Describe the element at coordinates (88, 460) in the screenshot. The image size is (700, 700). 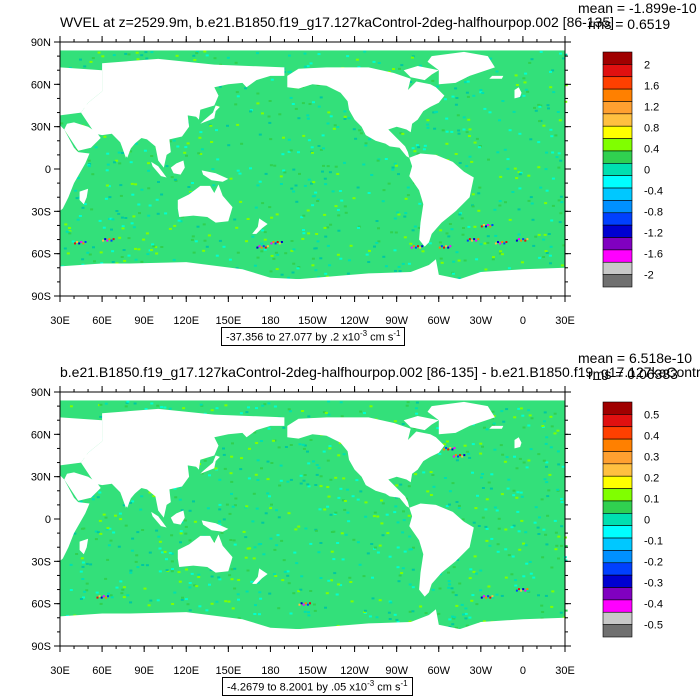
I see `caspian-sea` at that location.